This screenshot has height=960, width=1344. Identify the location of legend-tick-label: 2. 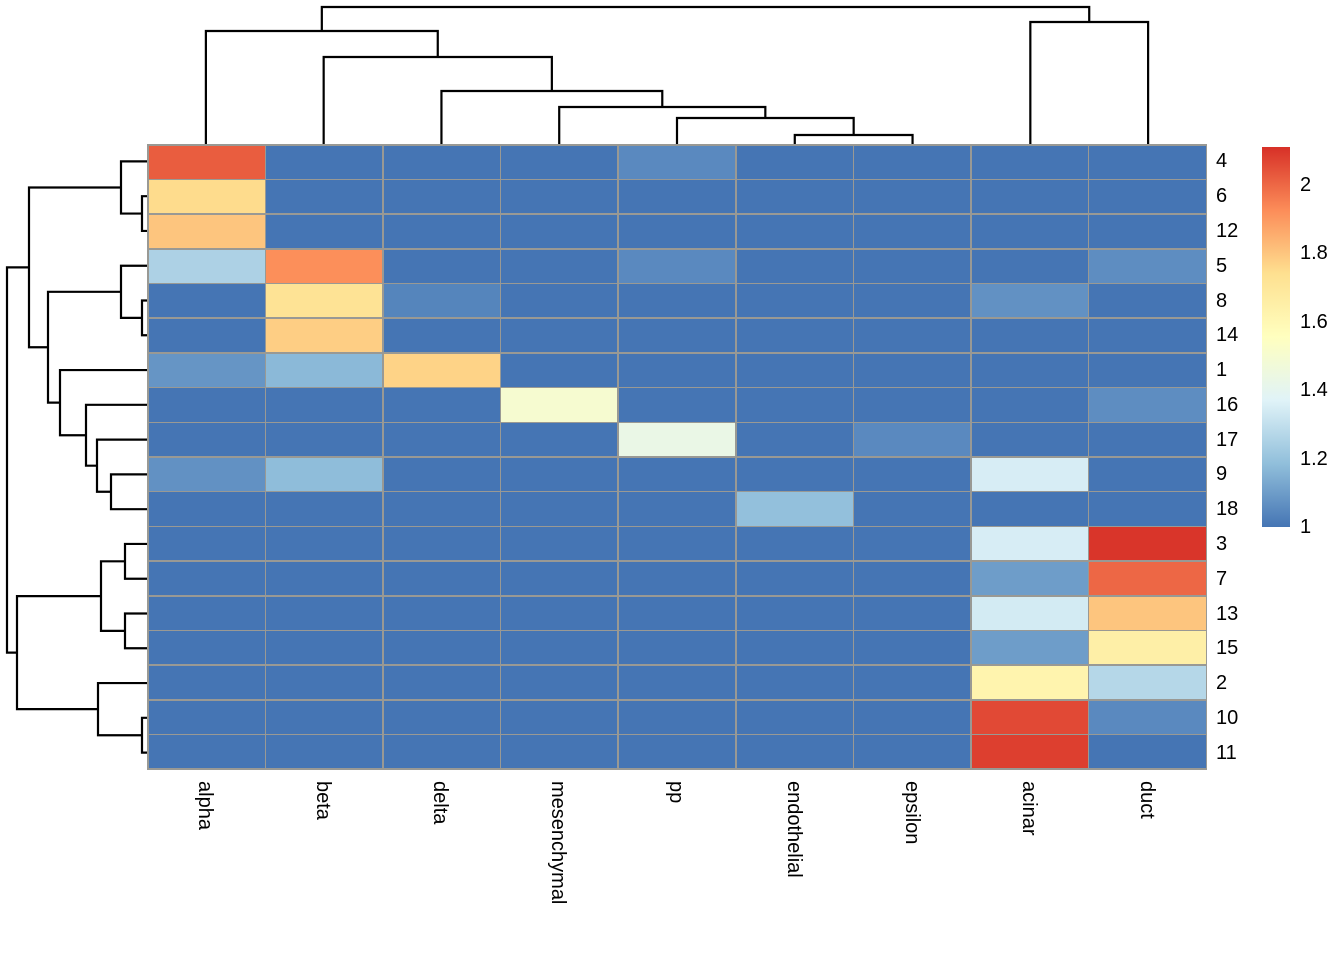
(1306, 184).